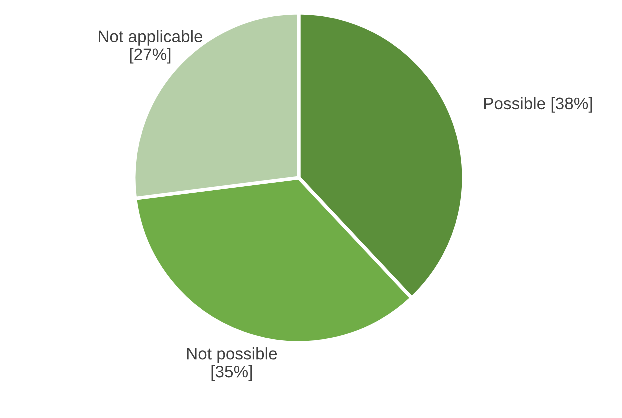  Describe the element at coordinates (232, 356) in the screenshot. I see `slice-label: Not possible` at that location.